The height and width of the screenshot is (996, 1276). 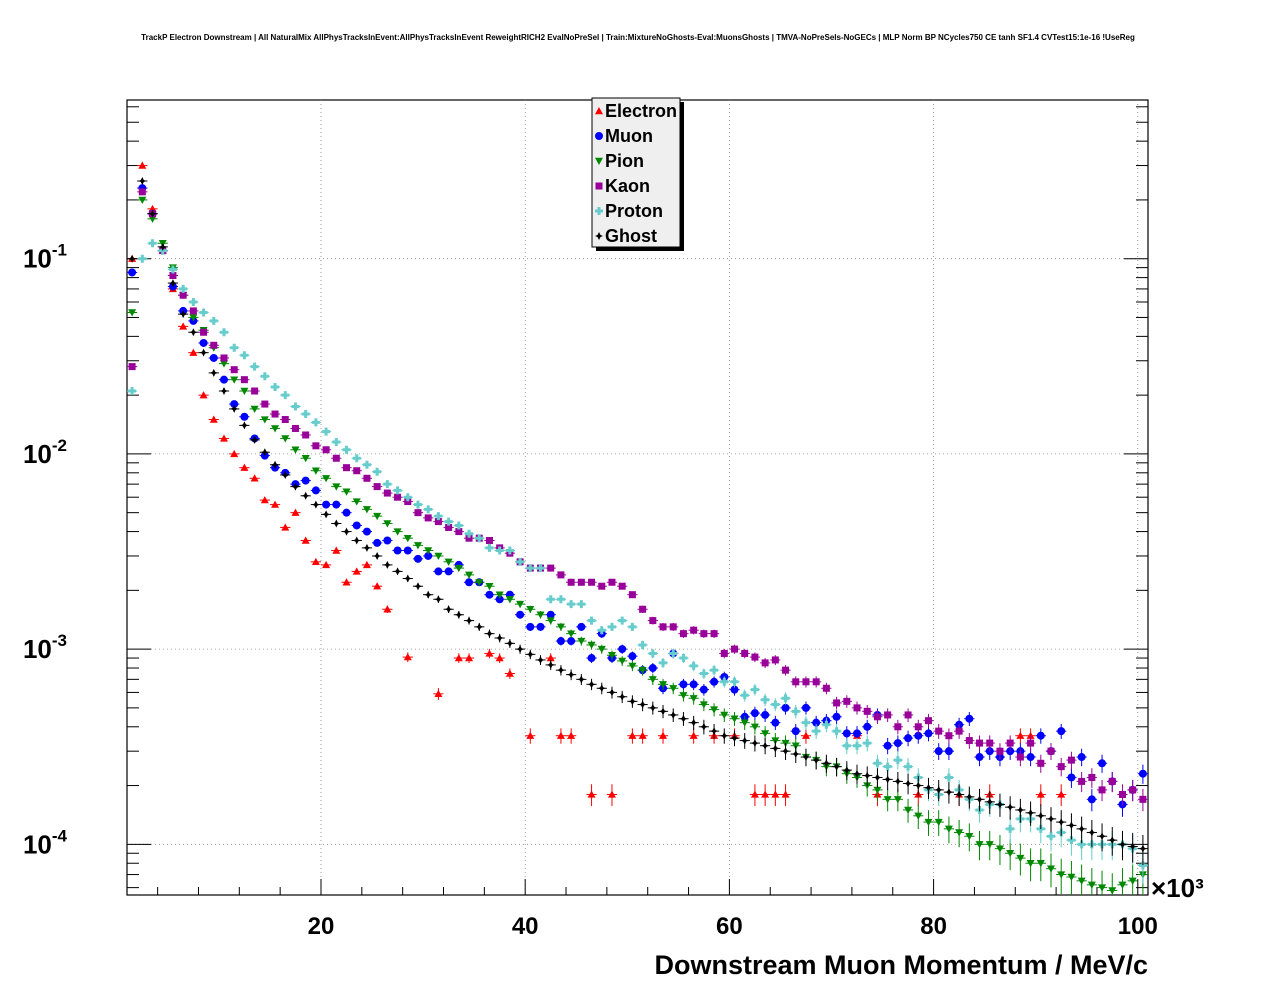 What do you see at coordinates (901, 965) in the screenshot?
I see `x-axis-label: Downstream Muon Momentum / MeV/c` at bounding box center [901, 965].